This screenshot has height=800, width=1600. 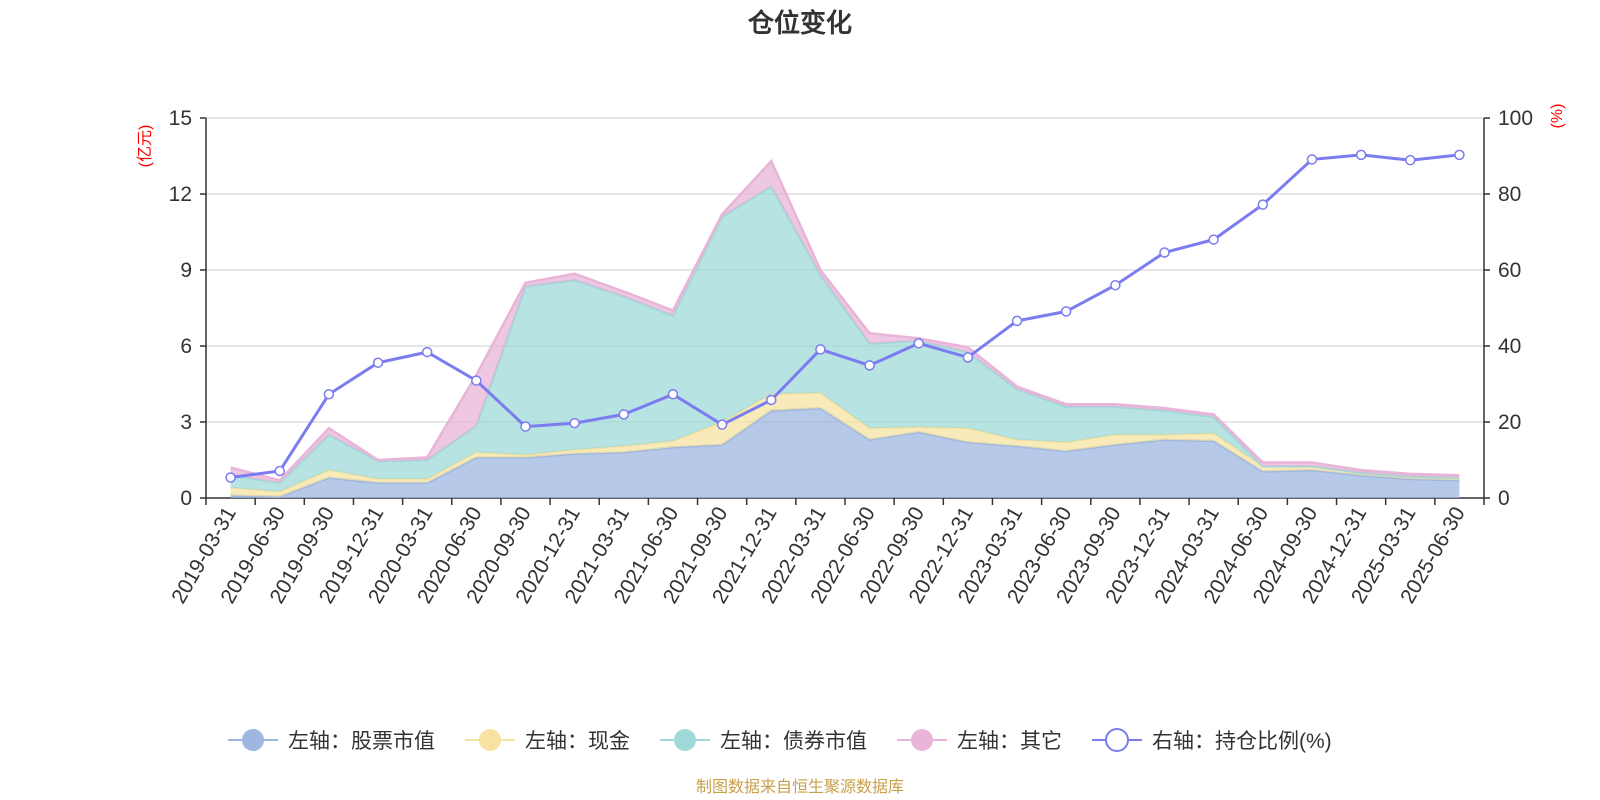 What do you see at coordinates (186, 270) in the screenshot?
I see `left-tick-label: 9` at bounding box center [186, 270].